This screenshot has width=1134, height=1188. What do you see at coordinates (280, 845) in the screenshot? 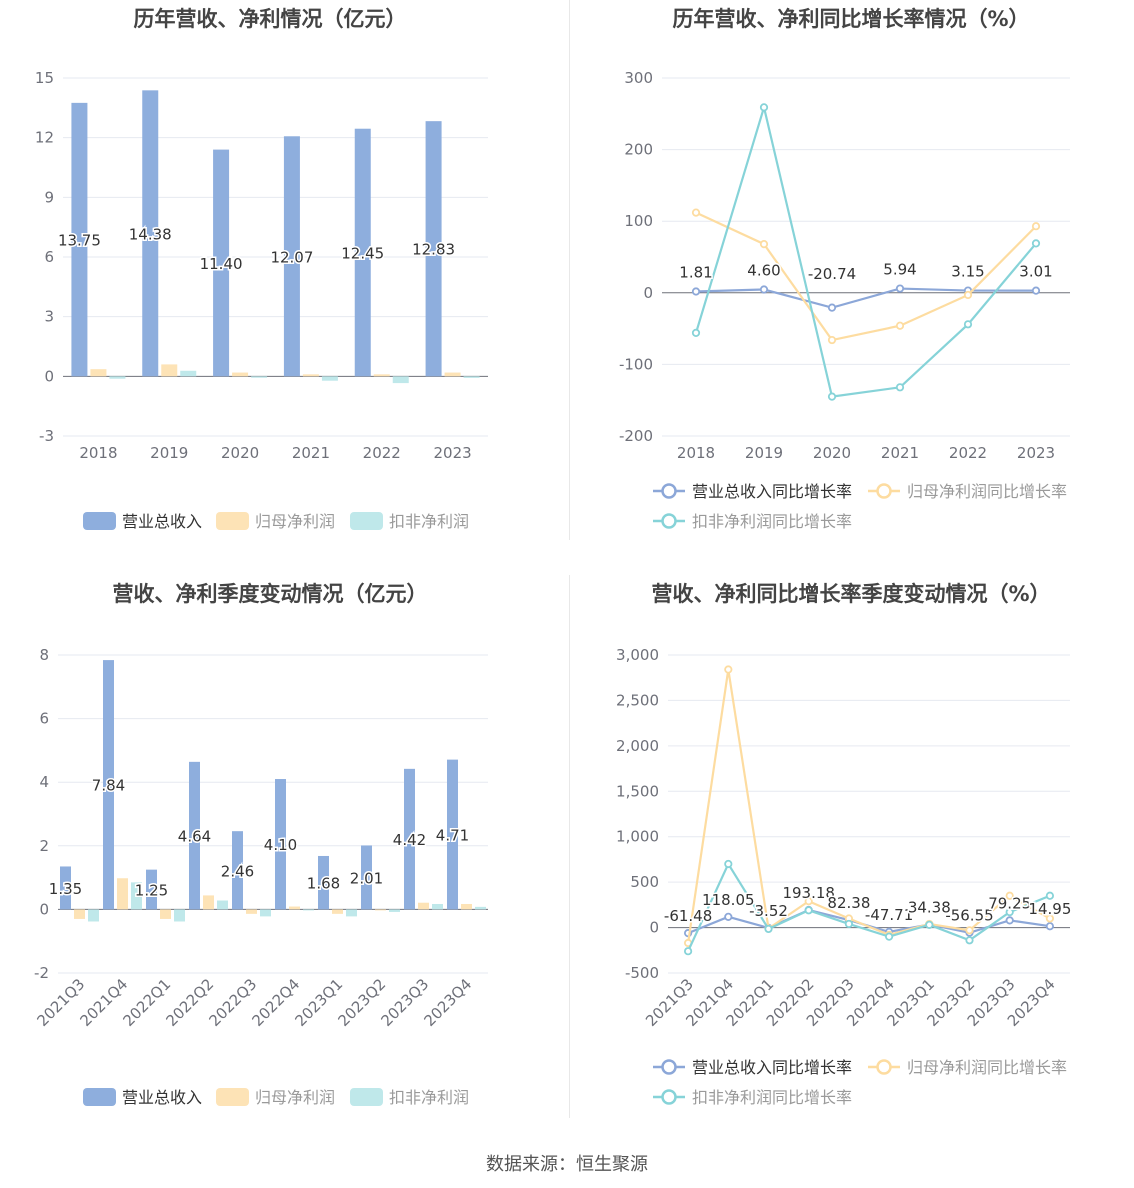
I see `bar-value-label: 4.10` at bounding box center [280, 845].